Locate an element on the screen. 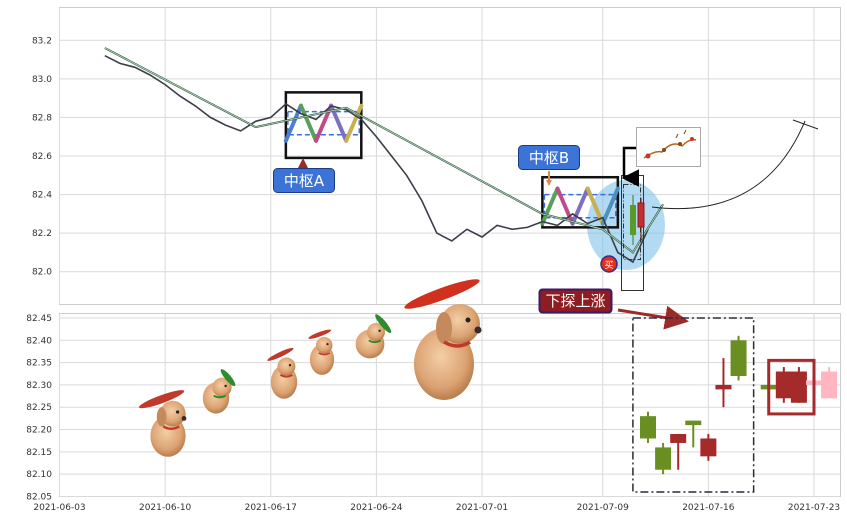 The width and height of the screenshot is (847, 520). projection-arc is located at coordinates (728, 165).